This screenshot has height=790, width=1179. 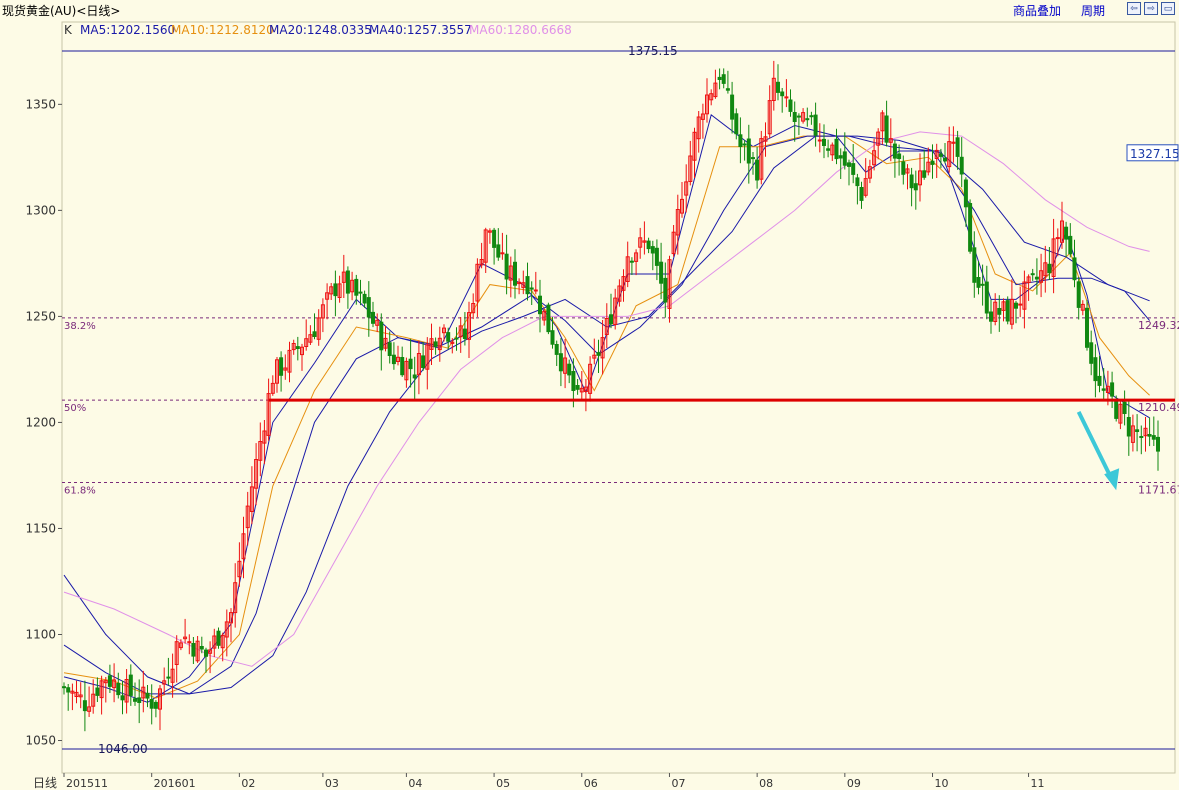 What do you see at coordinates (1093, 11) in the screenshot?
I see `period-button: 周期` at bounding box center [1093, 11].